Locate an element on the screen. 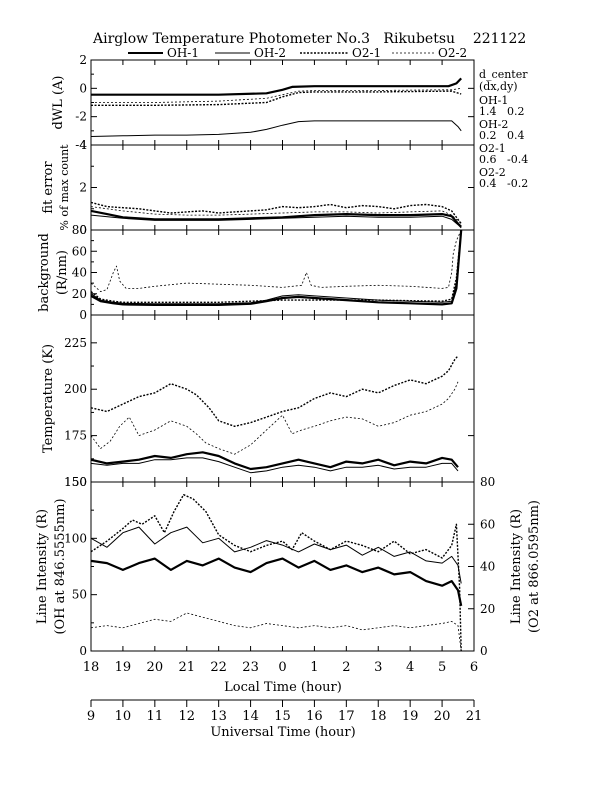 The image size is (612, 792). x-tick-label-local: 19 is located at coordinates (123, 667).